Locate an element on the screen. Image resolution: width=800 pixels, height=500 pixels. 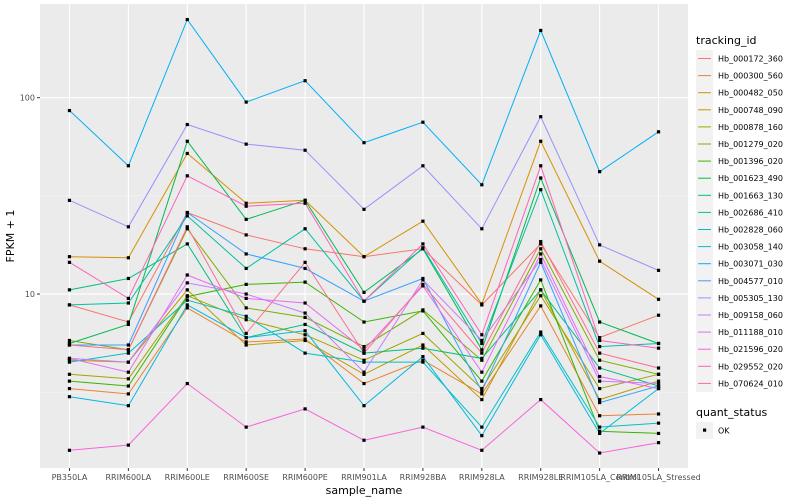
legend-label: Hb_004577_010 is located at coordinates (750, 281).